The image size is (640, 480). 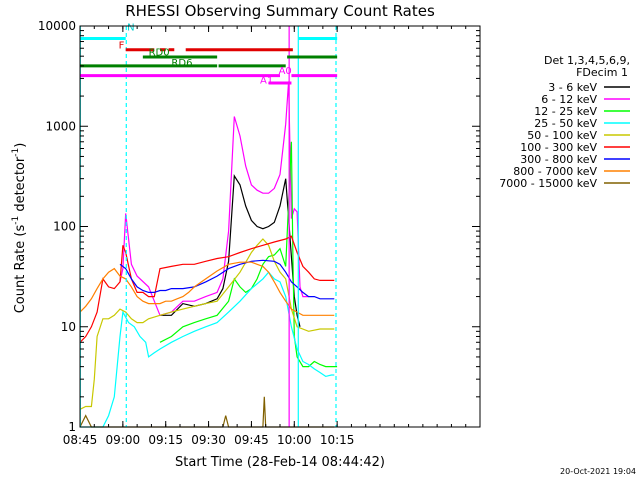 What do you see at coordinates (558, 147) in the screenshot?
I see `legend-label: 100 - 300 keV` at bounding box center [558, 147].